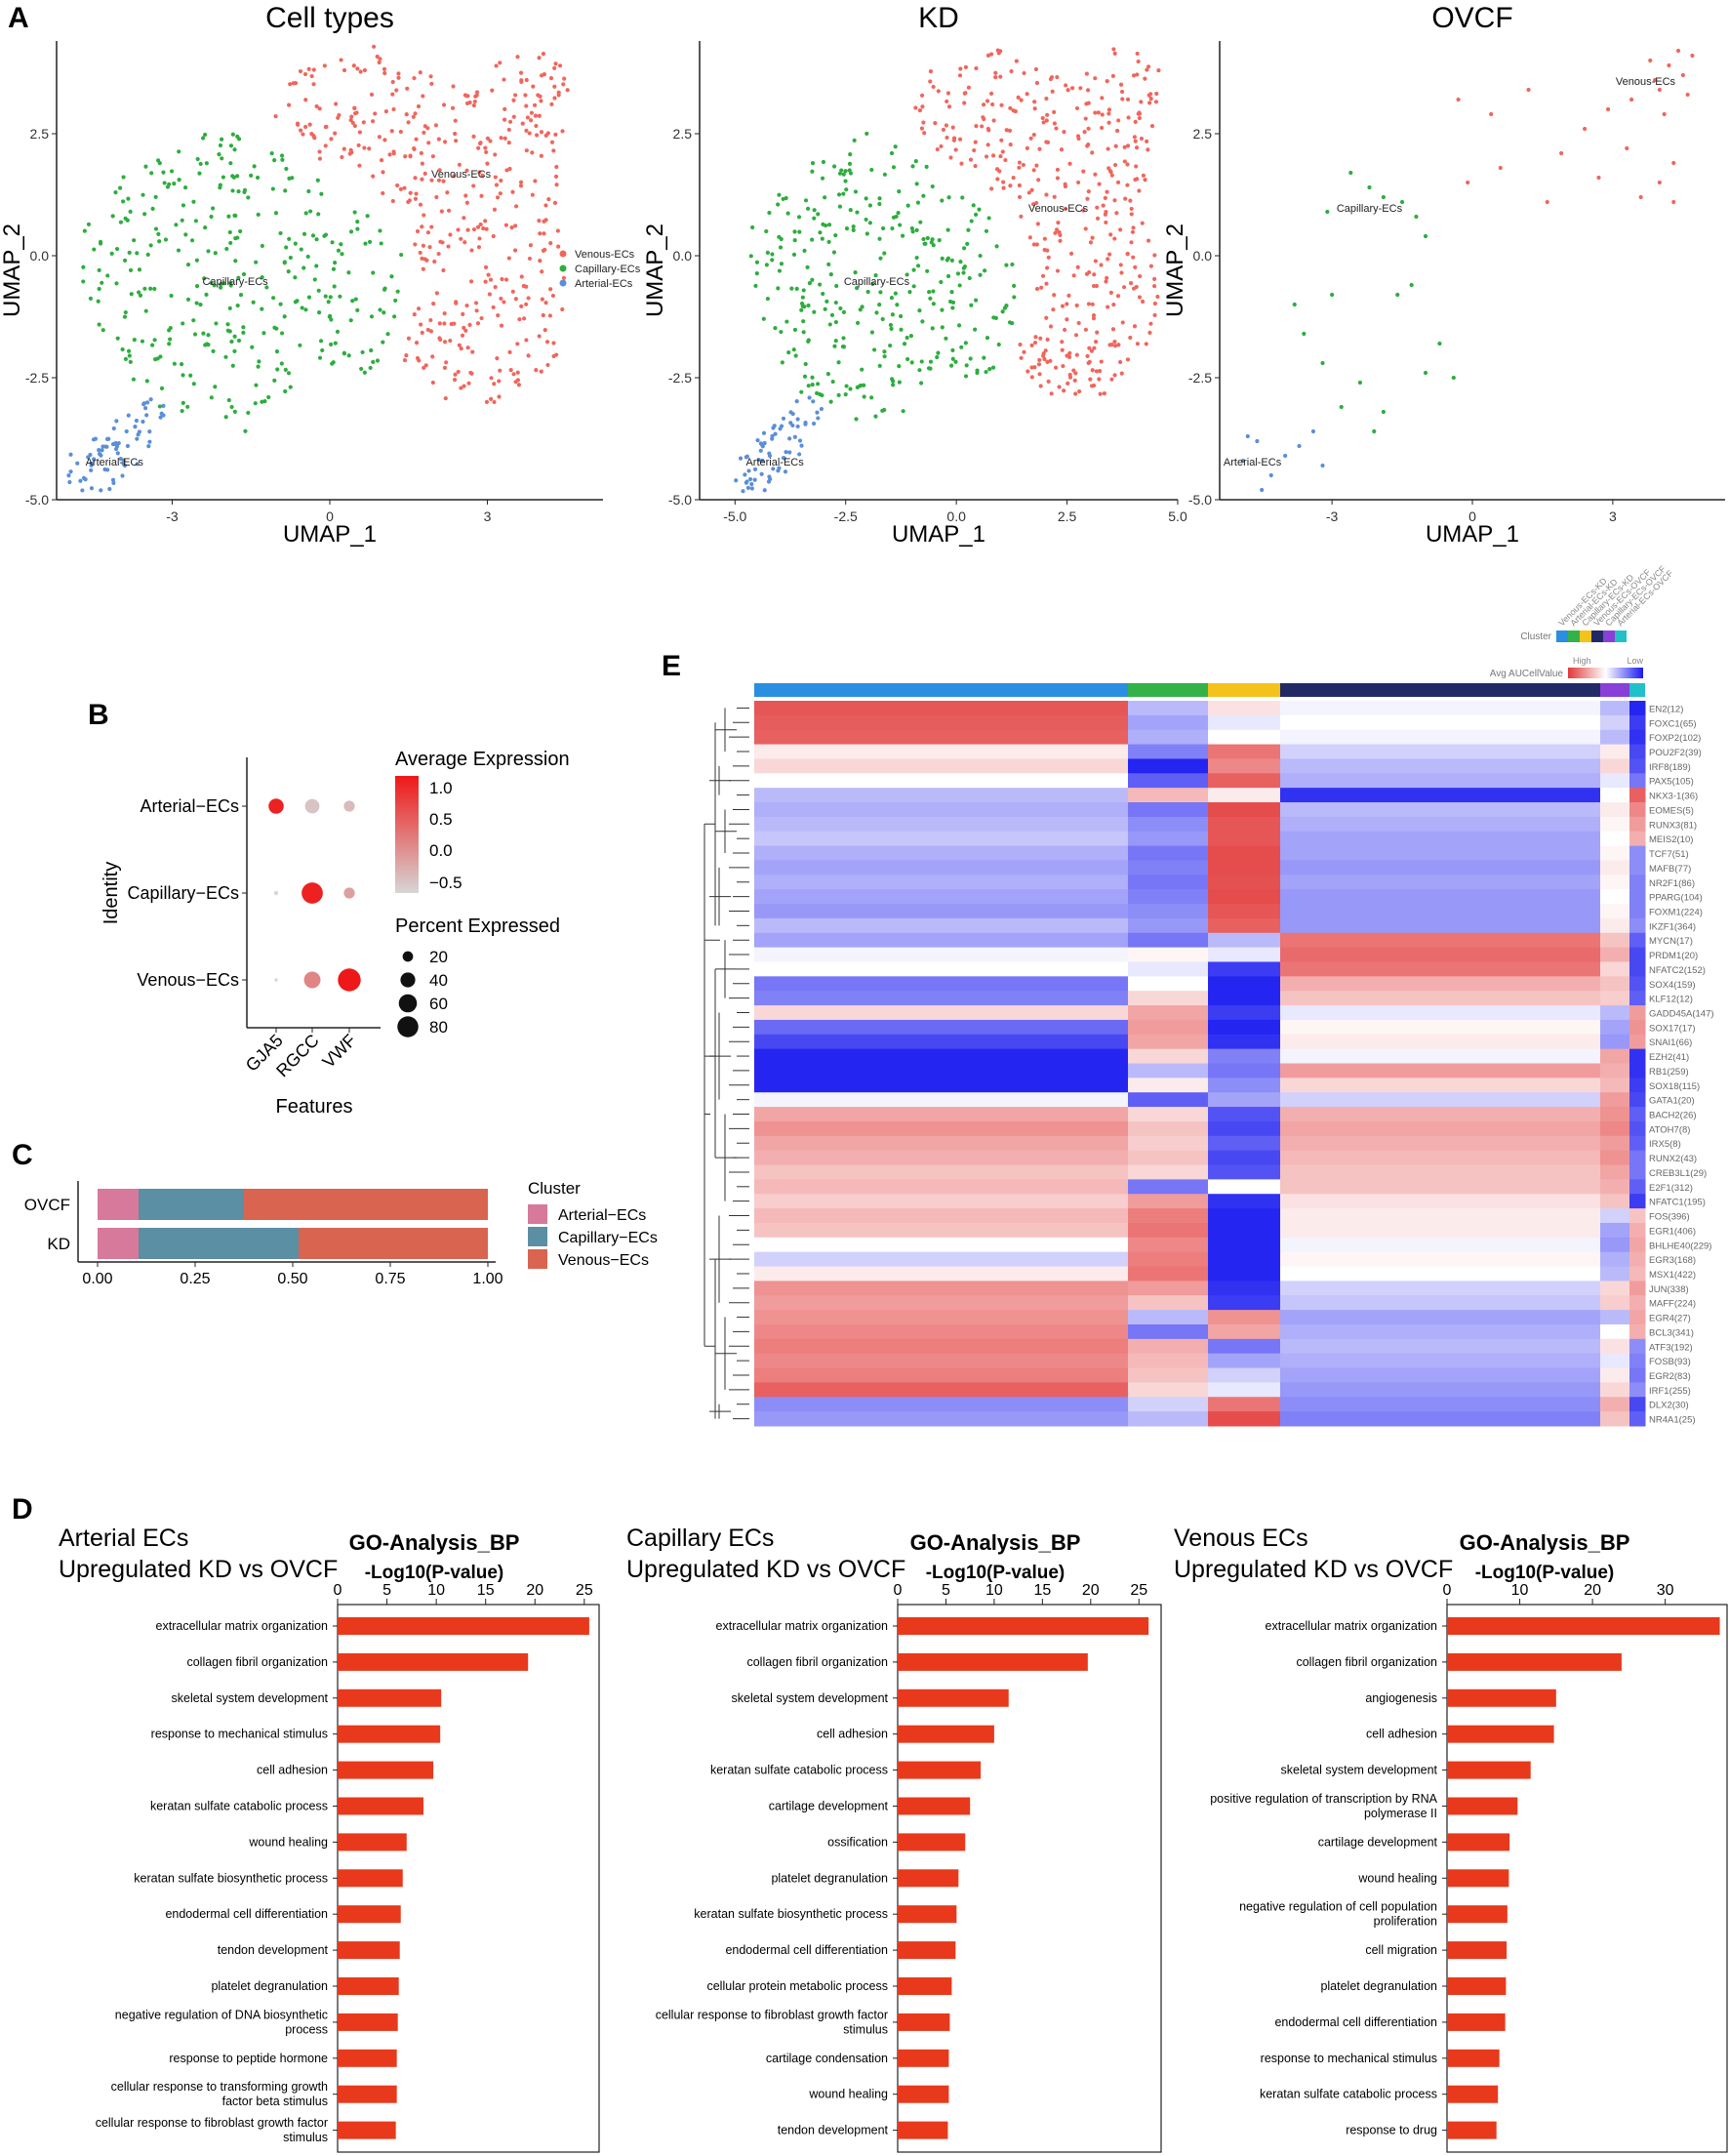 The width and height of the screenshot is (1729, 2156). I want to click on dotplot-feature-label: VWF, so click(338, 1051).